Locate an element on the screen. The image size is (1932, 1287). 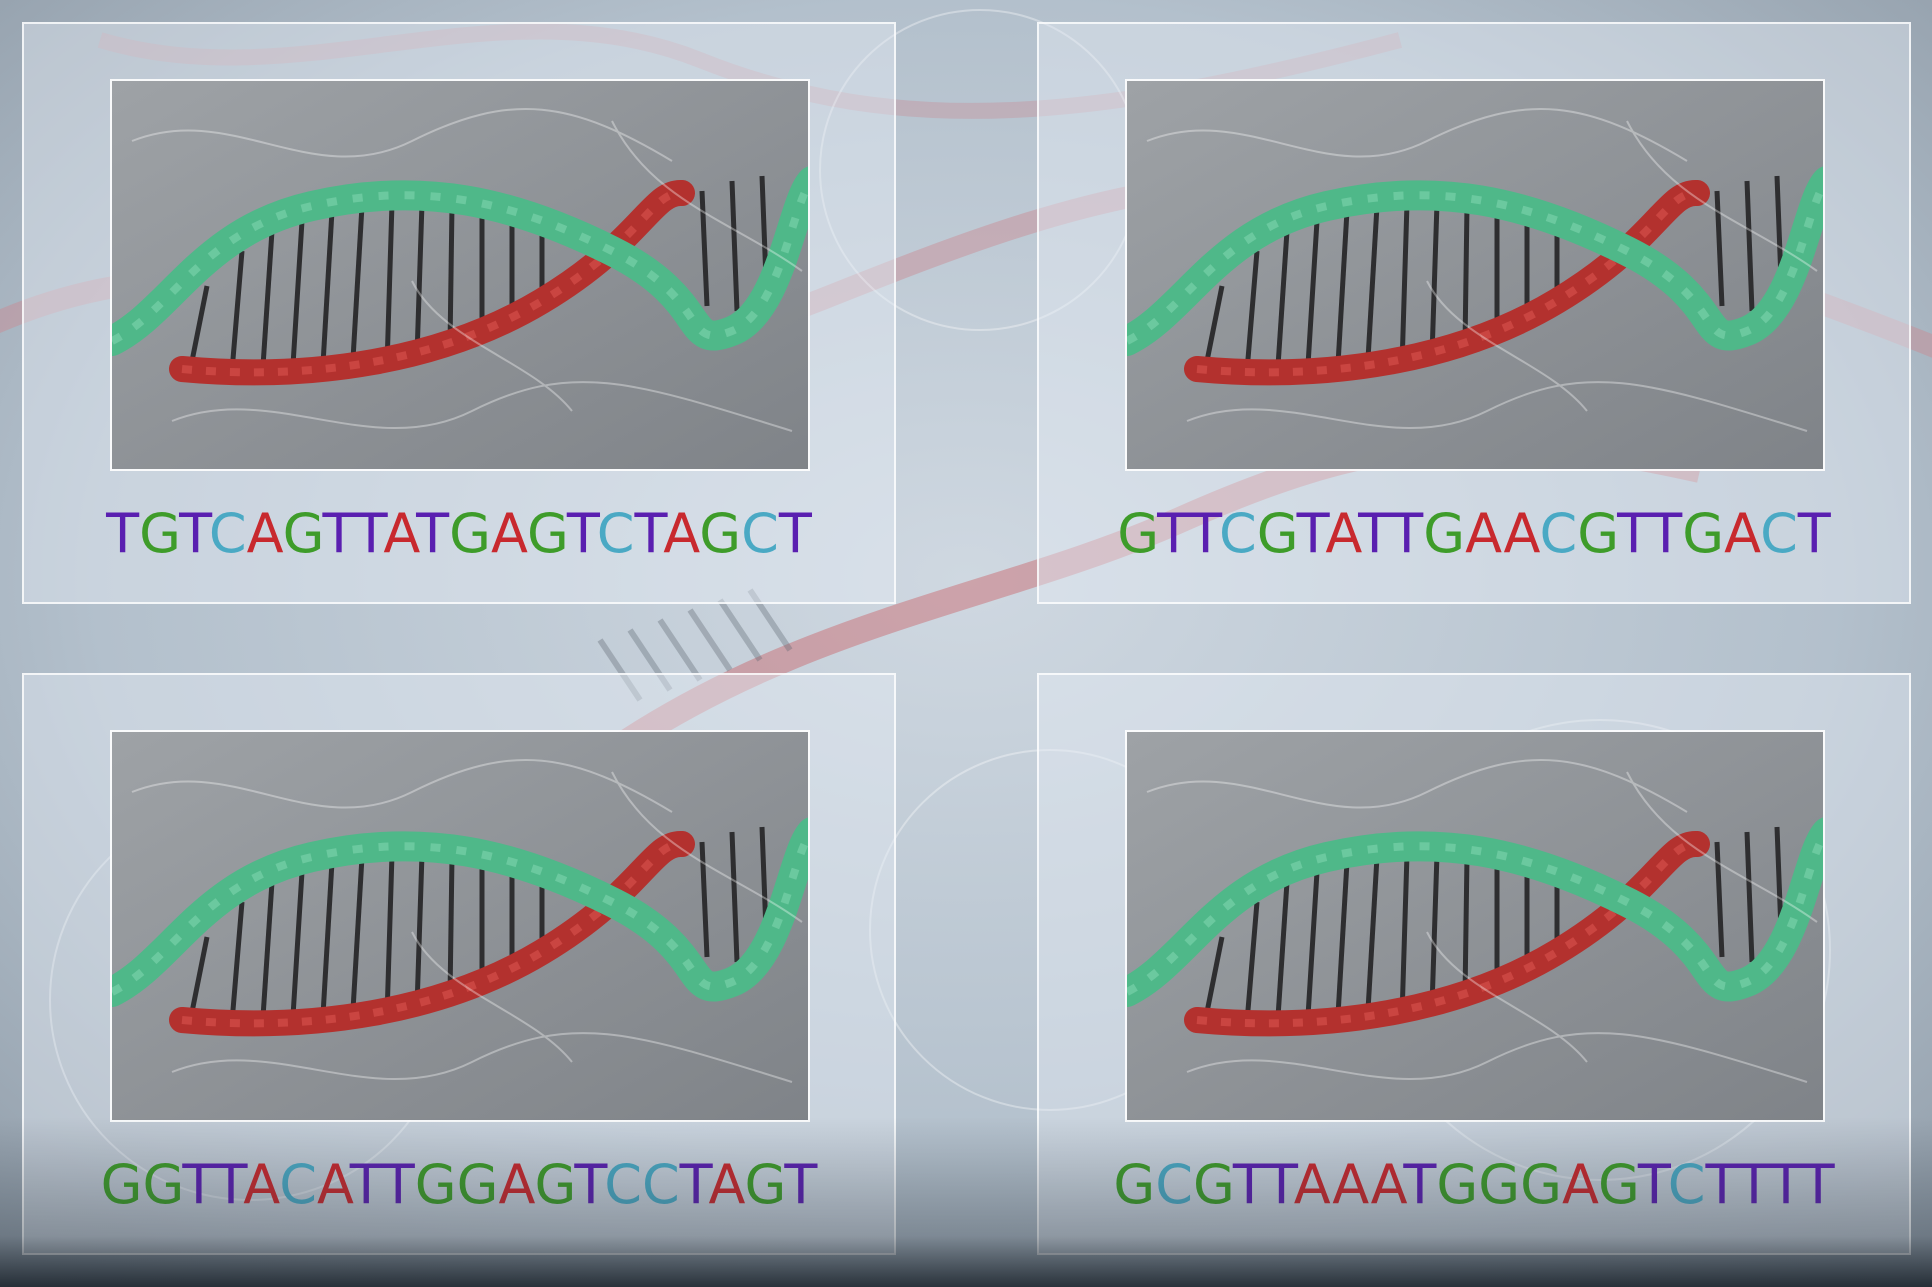
dna-sequence-label: GTTCGTATTGAACGTTGACT is located at coordinates (1474, 533).